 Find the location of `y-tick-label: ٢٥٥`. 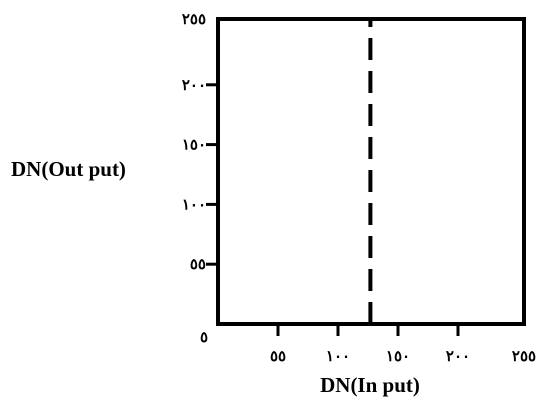

y-tick-label: ٢٥٥ is located at coordinates (194, 19).